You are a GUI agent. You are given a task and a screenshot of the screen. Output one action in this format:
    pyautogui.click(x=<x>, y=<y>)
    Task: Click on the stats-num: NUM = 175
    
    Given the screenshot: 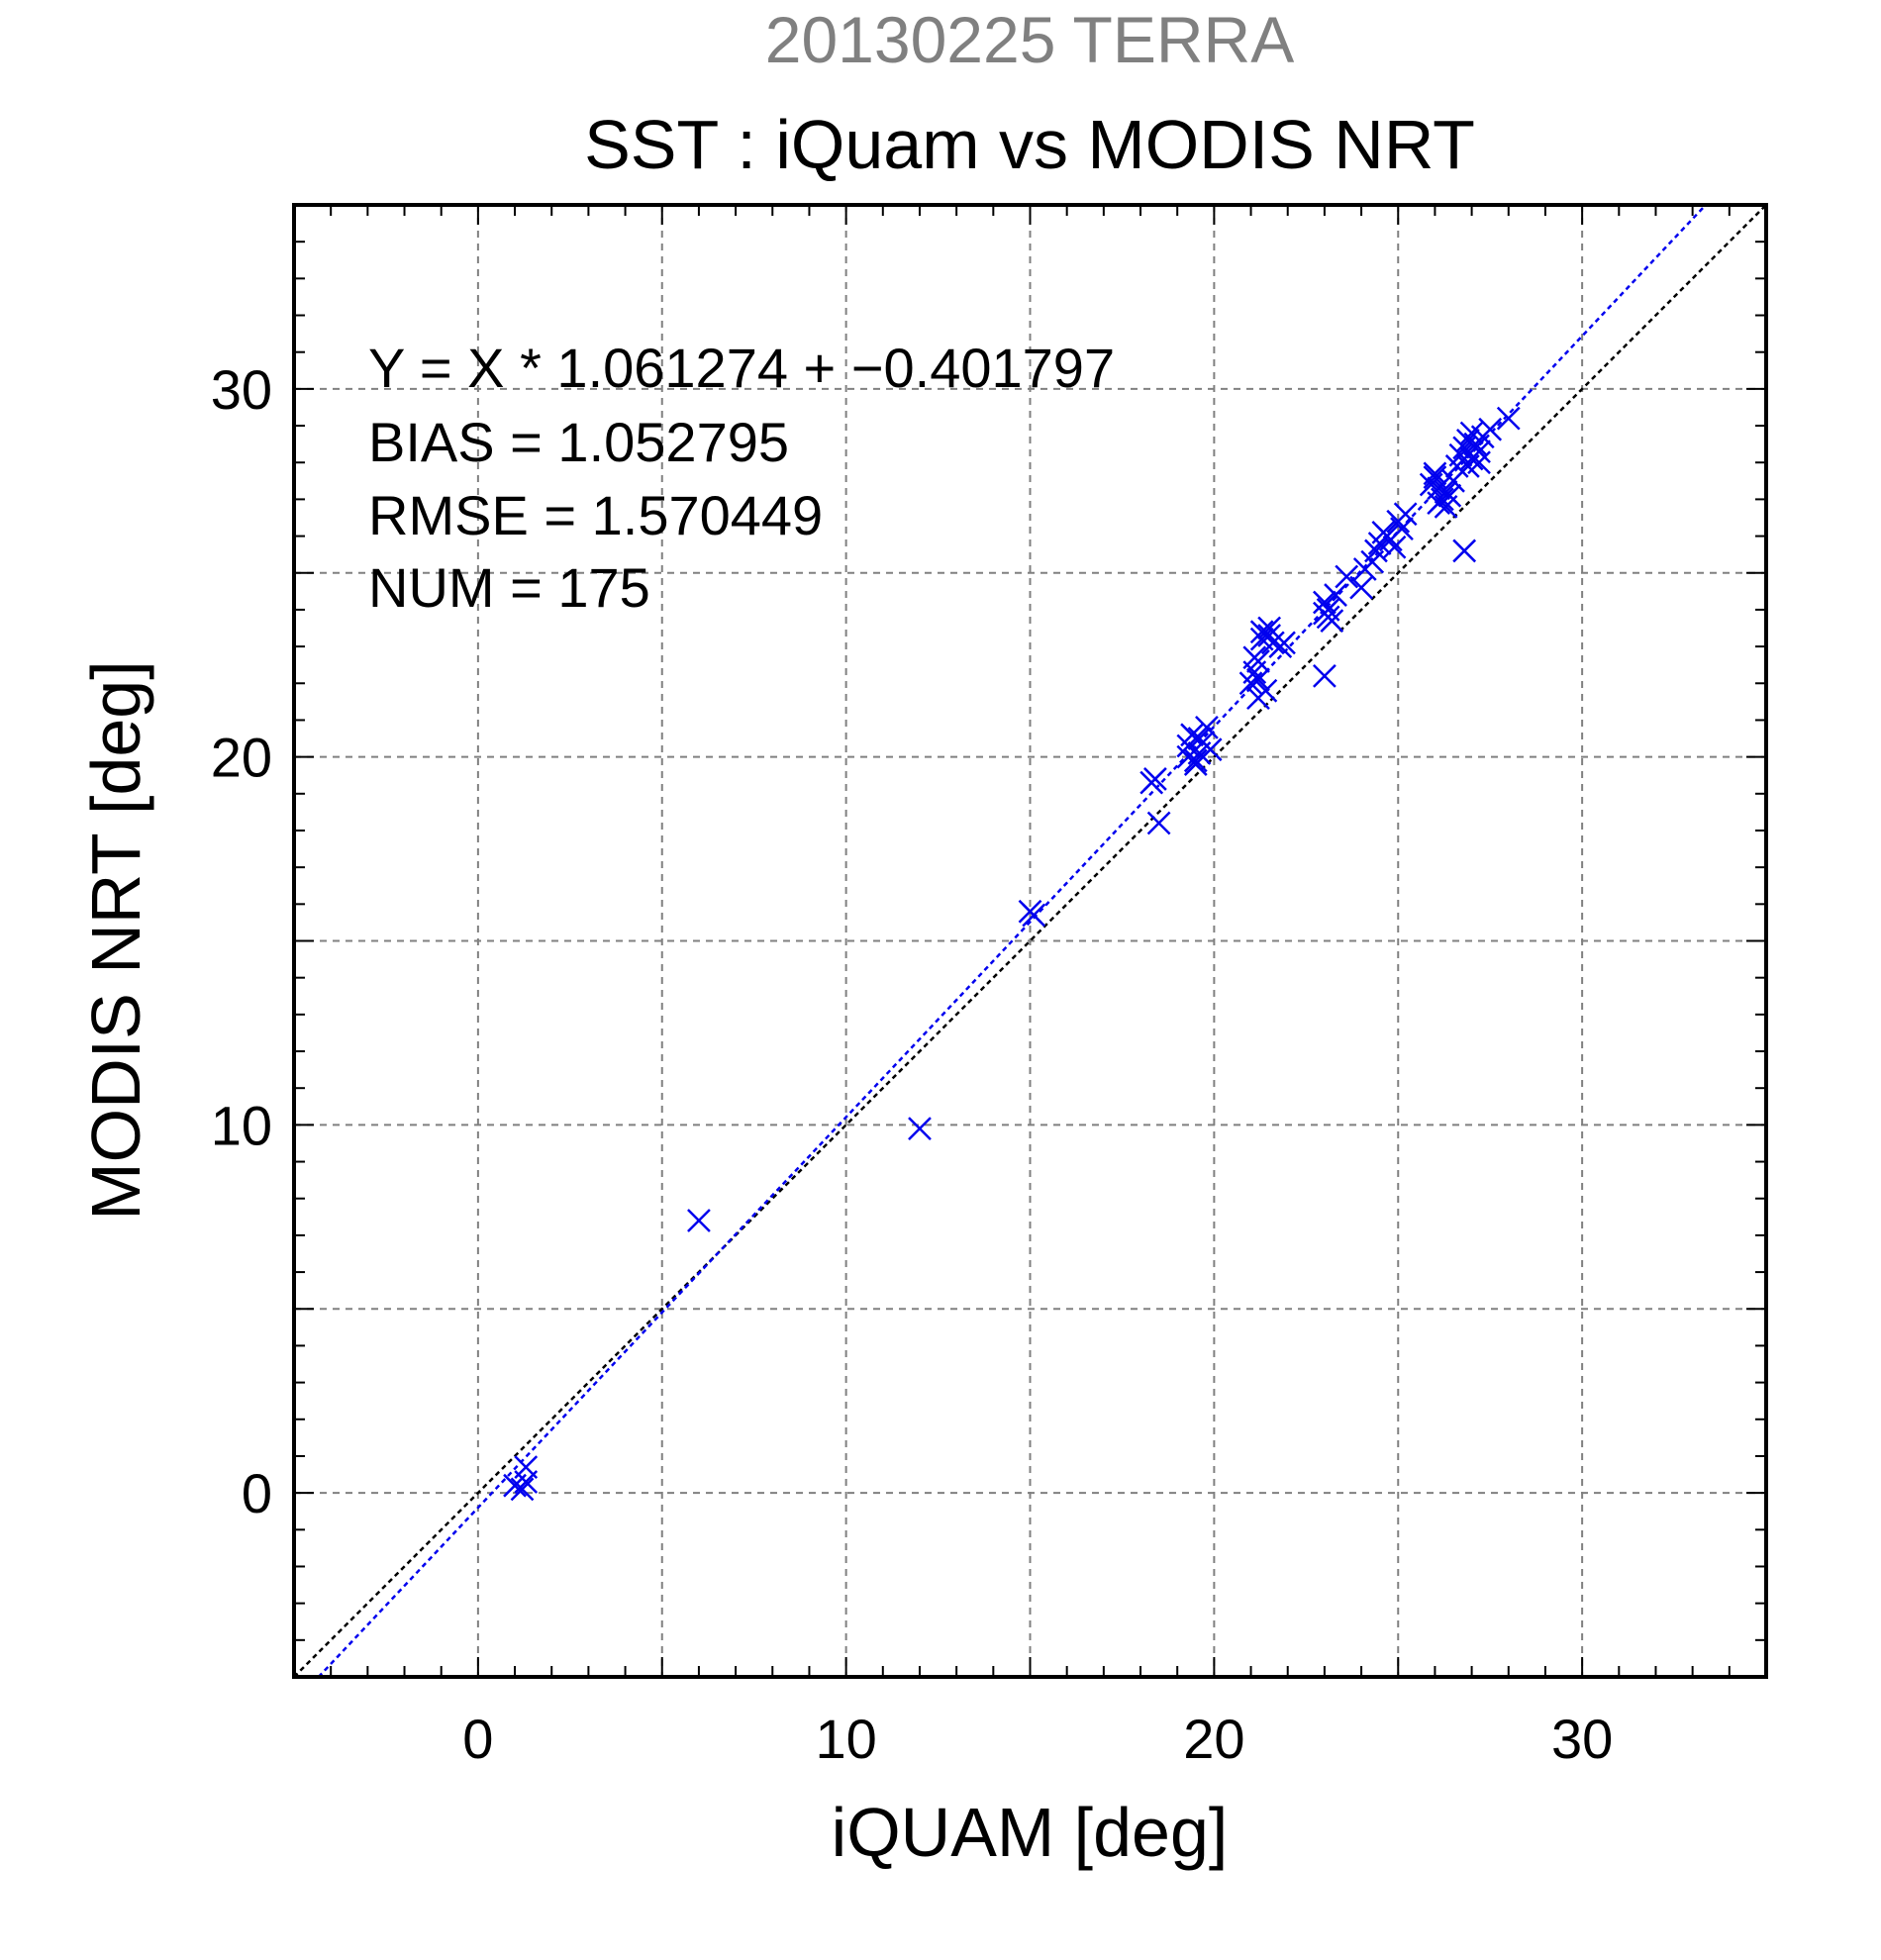 What is the action you would take?
    pyautogui.click(x=509, y=587)
    